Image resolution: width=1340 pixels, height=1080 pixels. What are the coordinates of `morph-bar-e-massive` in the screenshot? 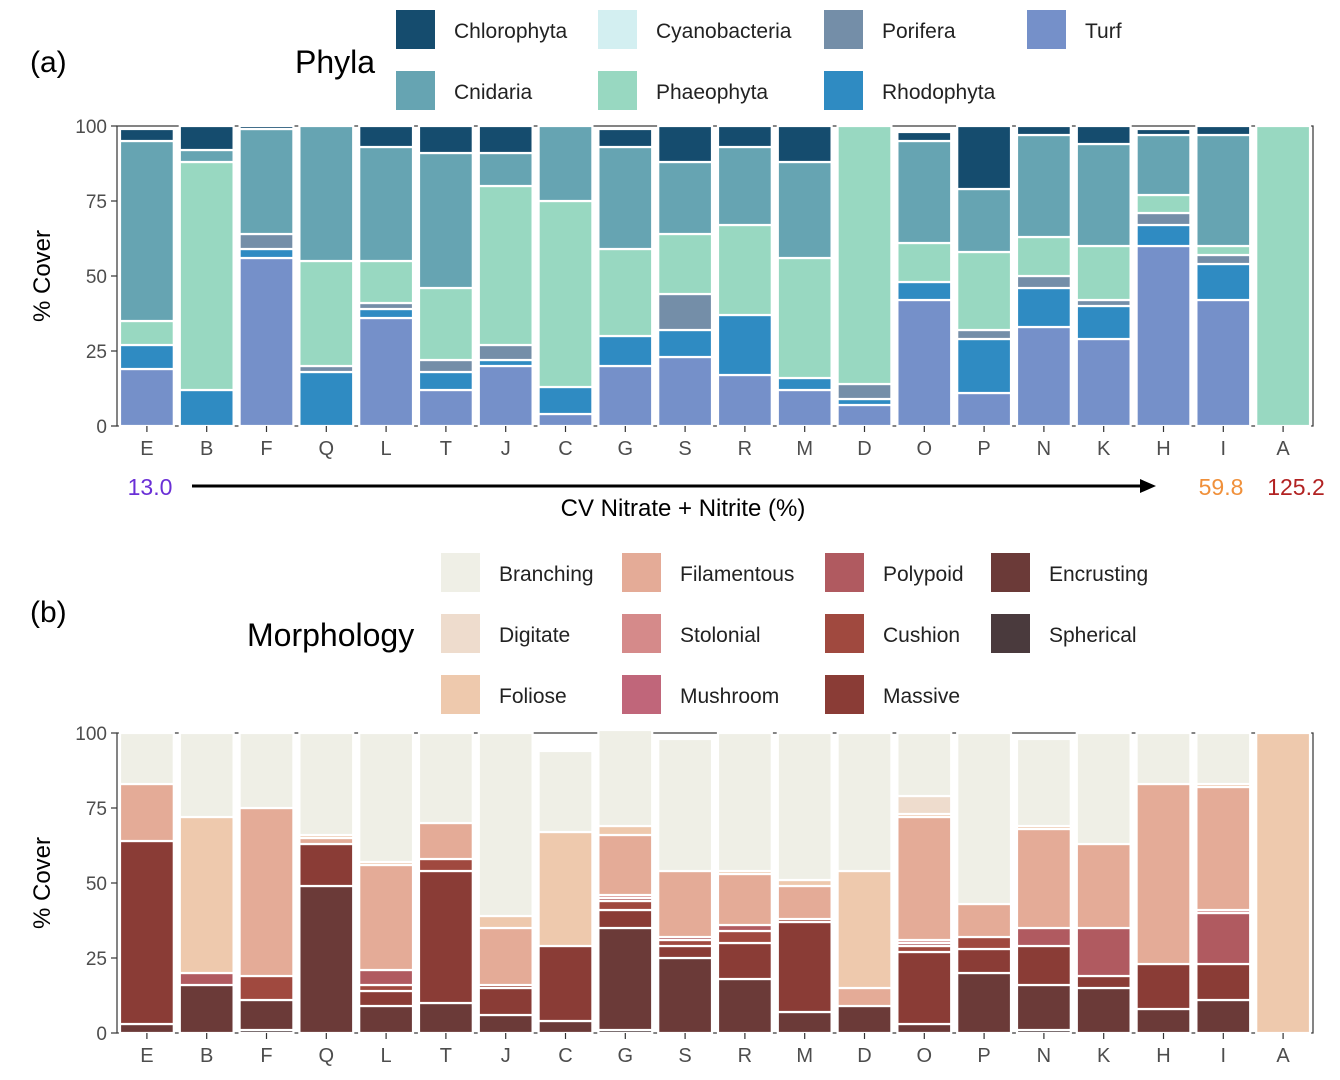 It's located at (146, 932).